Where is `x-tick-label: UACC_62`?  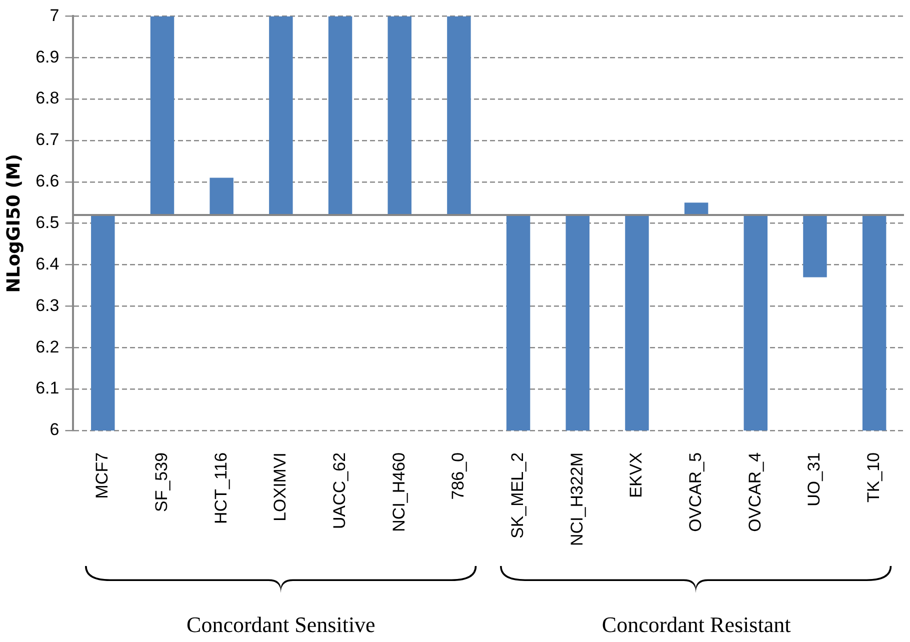
x-tick-label: UACC_62 is located at coordinates (339, 491).